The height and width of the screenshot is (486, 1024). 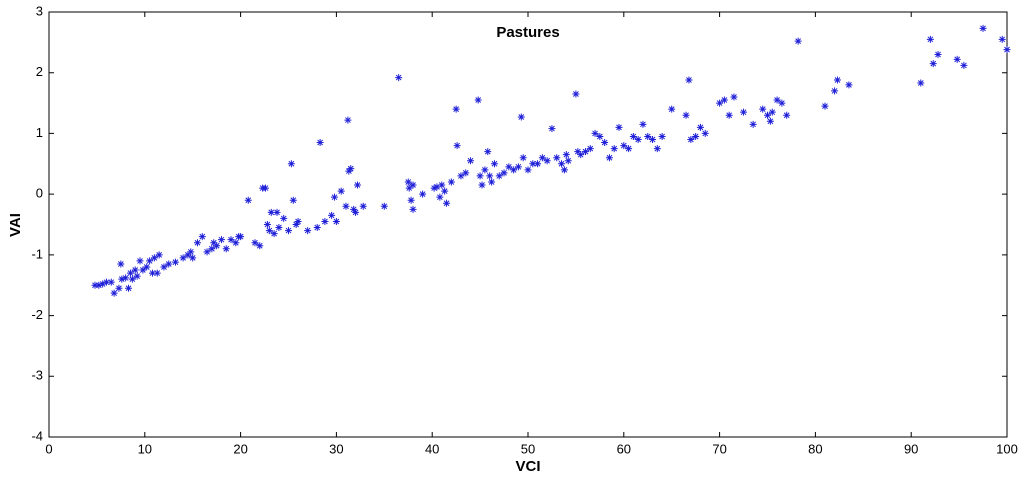 What do you see at coordinates (145, 448) in the screenshot?
I see `x-tick-label: 10` at bounding box center [145, 448].